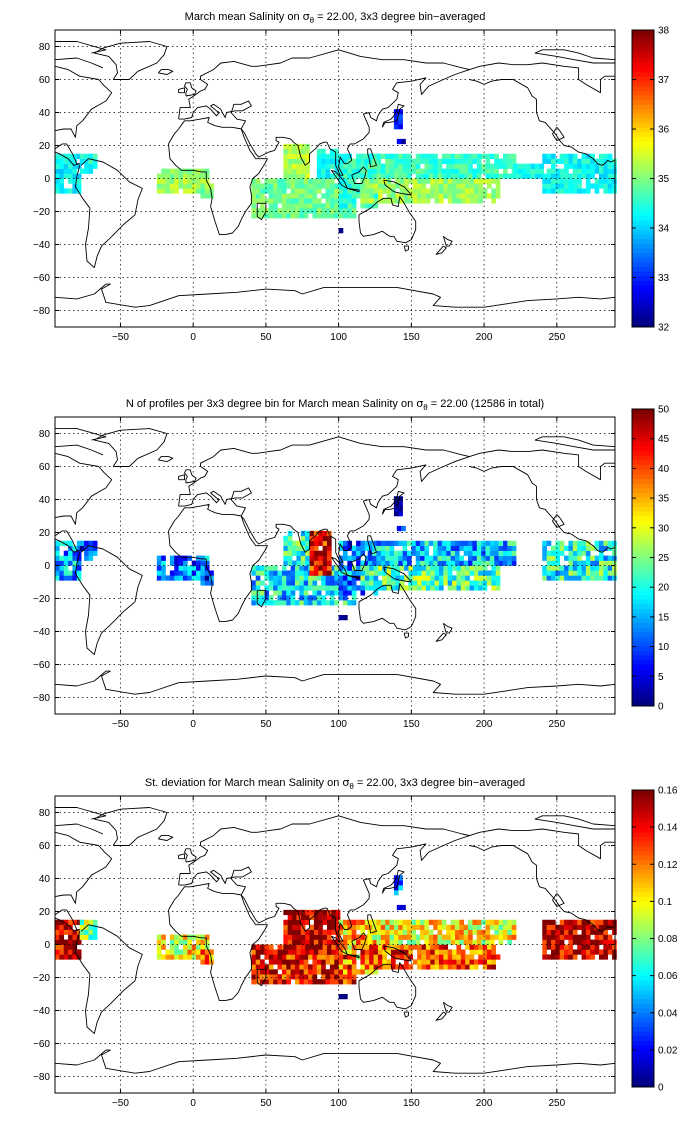 This screenshot has height=1140, width=696. What do you see at coordinates (664, 469) in the screenshot?
I see `colorbar-tick-label: 40` at bounding box center [664, 469].